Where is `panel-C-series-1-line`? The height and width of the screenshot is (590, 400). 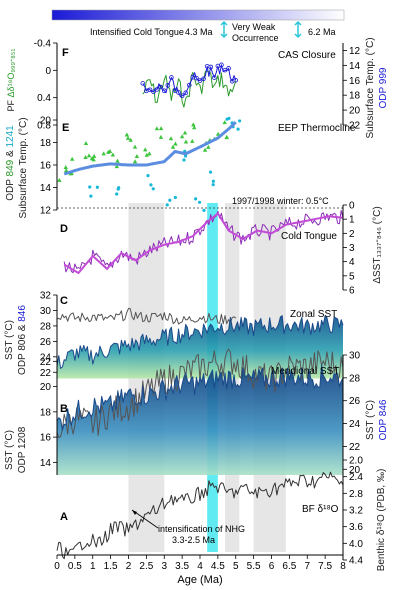
panel-C-series-1-line is located at coordinates (200, 342).